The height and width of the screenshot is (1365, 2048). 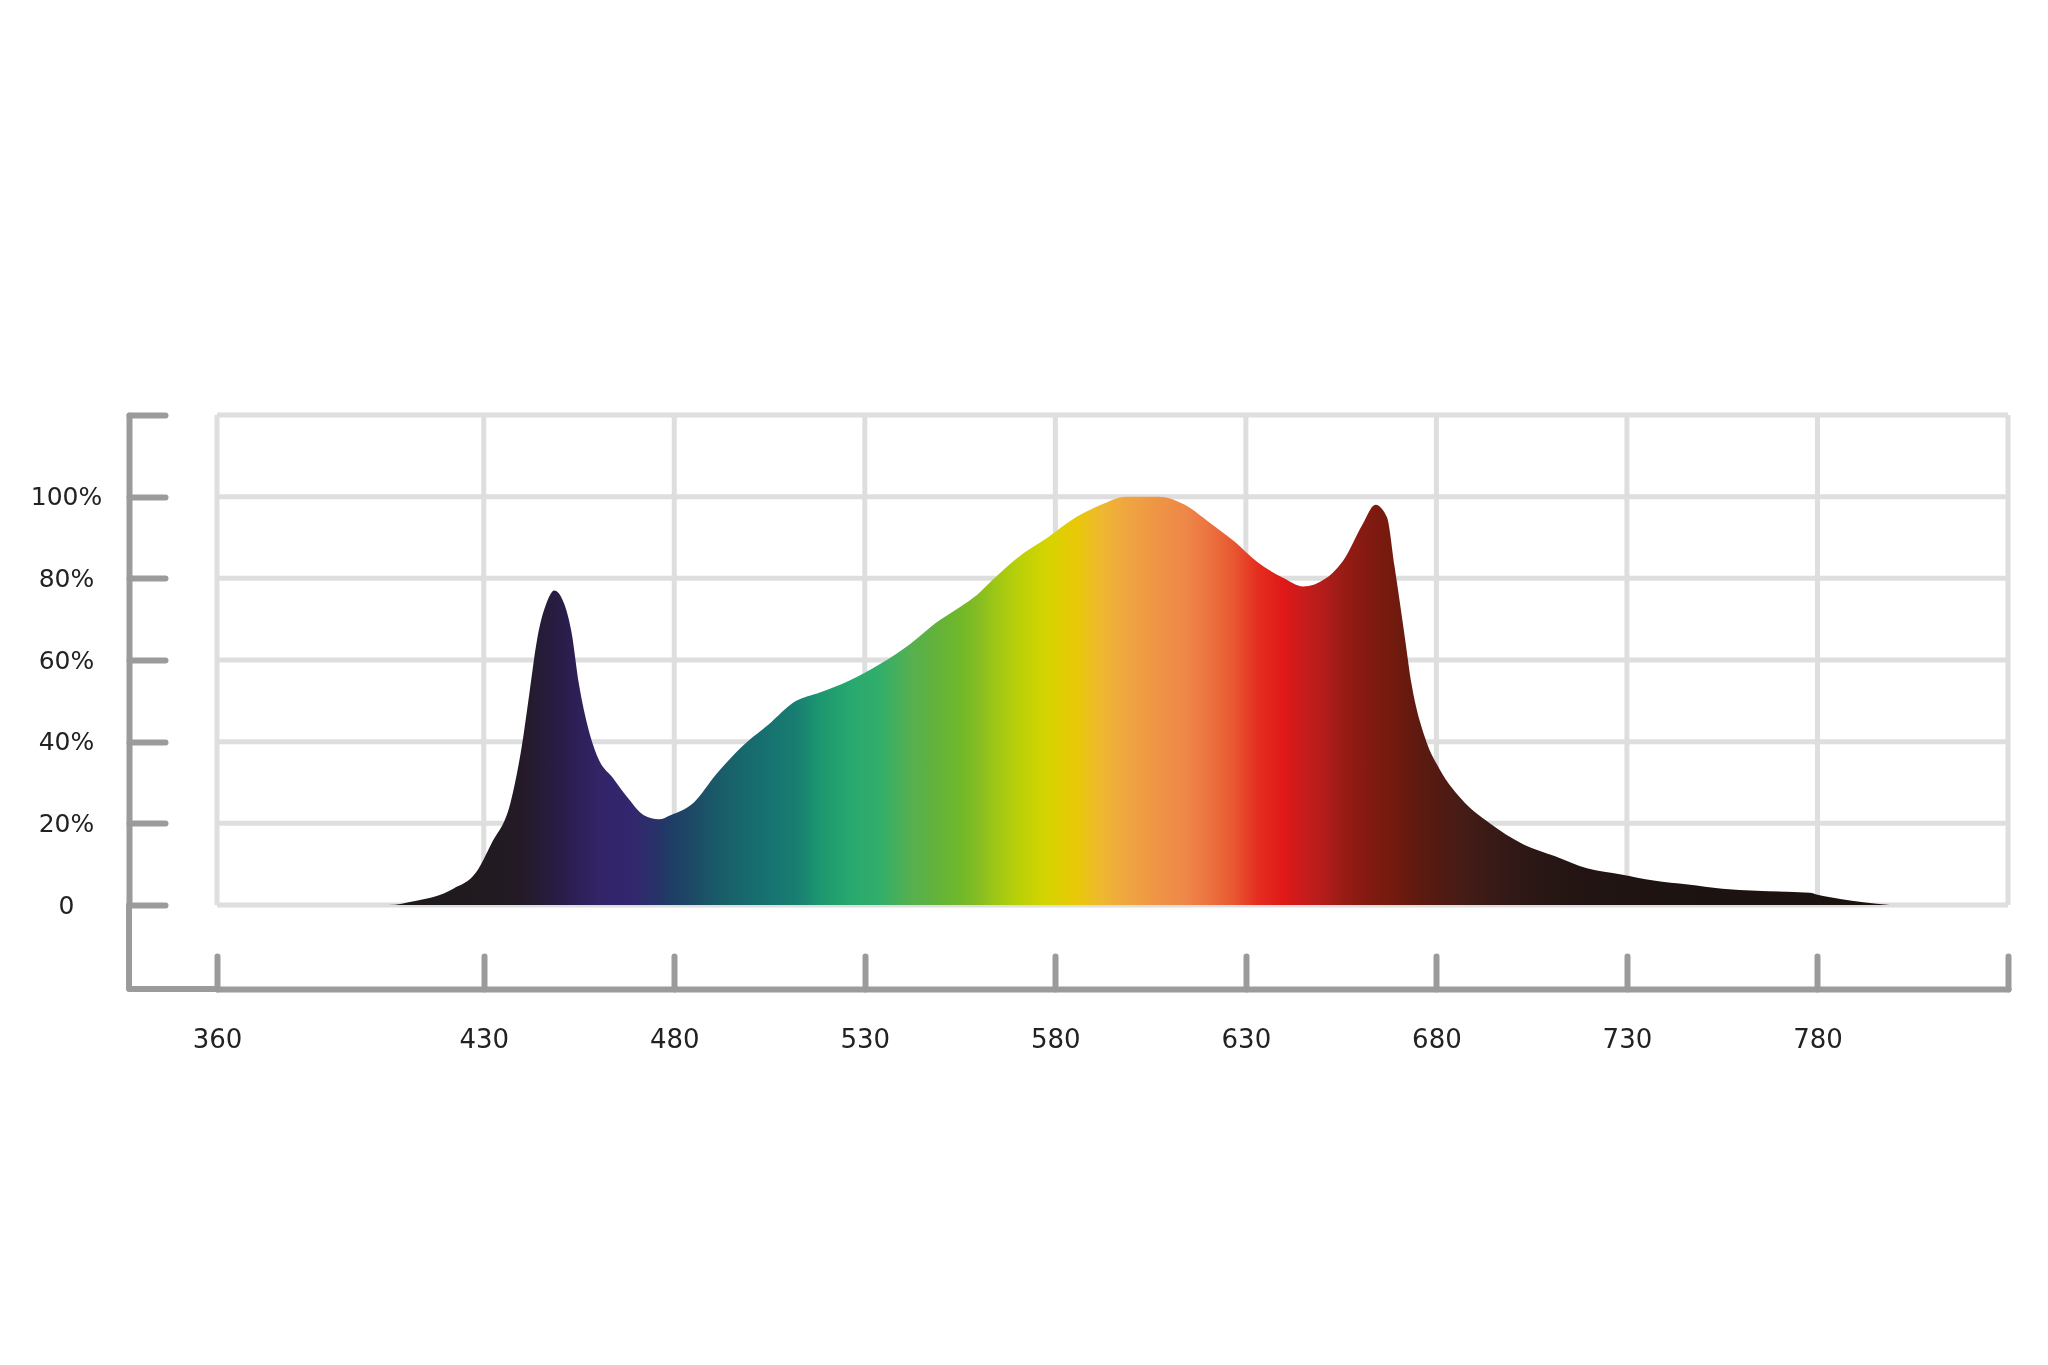 I want to click on y-tick-label: 20%, so click(x=66, y=823).